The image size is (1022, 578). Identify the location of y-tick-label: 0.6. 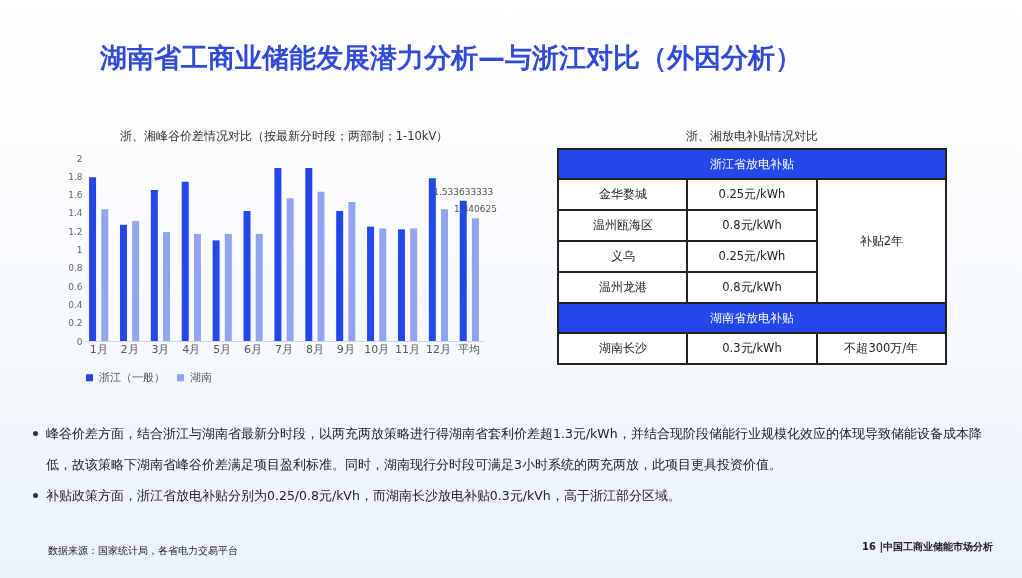
(75, 286).